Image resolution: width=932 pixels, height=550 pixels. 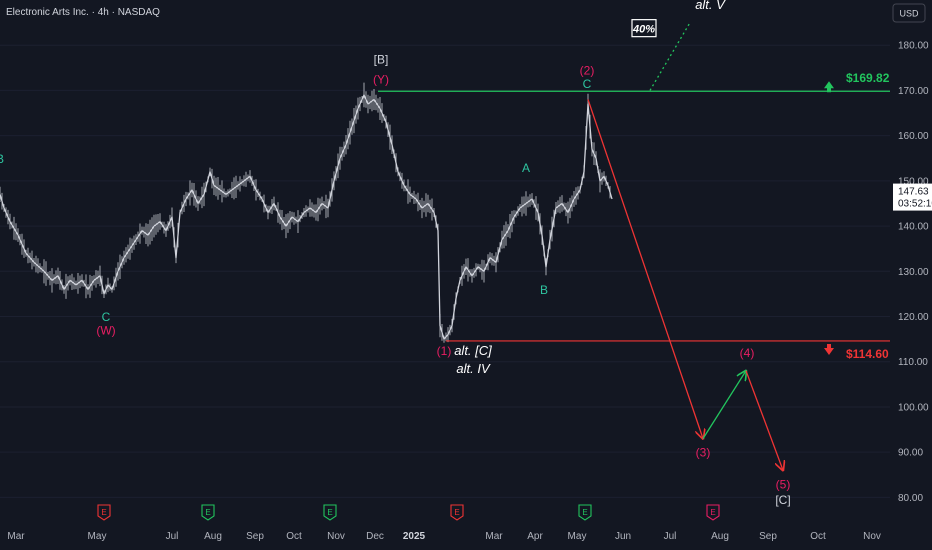 What do you see at coordinates (913, 227) in the screenshot?
I see `y-tick-label: 140.00` at bounding box center [913, 227].